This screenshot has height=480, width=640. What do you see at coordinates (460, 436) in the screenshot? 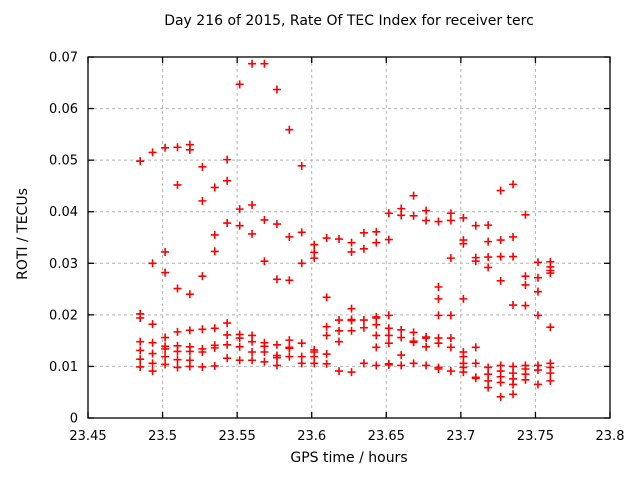
I see `x-tick-label: 23.7` at bounding box center [460, 436].